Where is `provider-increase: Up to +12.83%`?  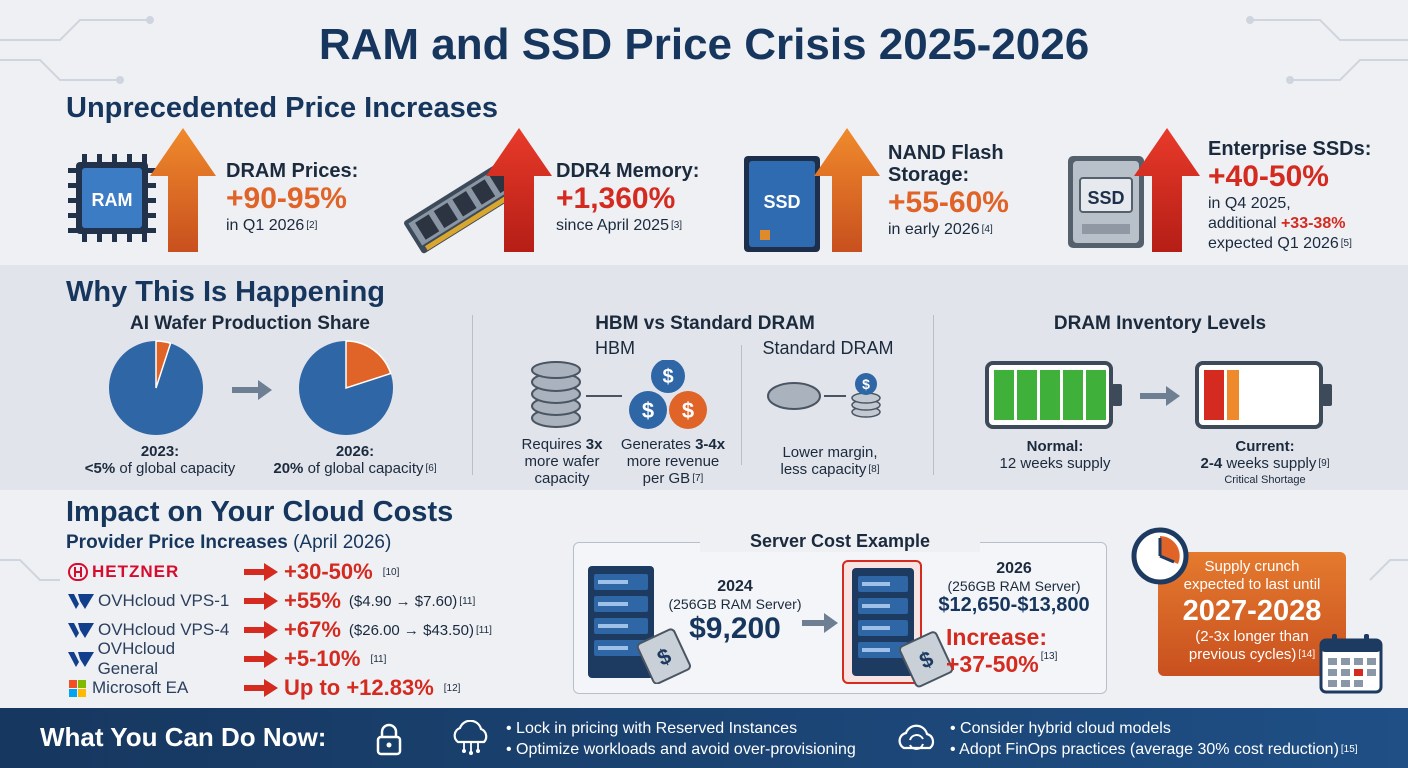
provider-increase: Up to +12.83% is located at coordinates (359, 687).